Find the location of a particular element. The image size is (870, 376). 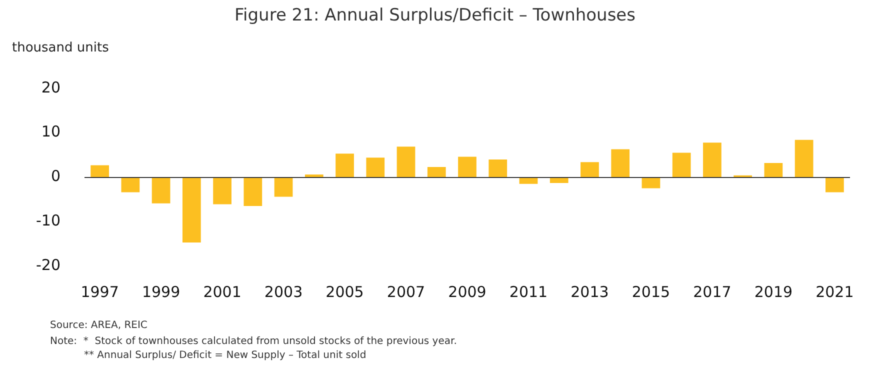

y-tick-label: 10 is located at coordinates (50, 131).